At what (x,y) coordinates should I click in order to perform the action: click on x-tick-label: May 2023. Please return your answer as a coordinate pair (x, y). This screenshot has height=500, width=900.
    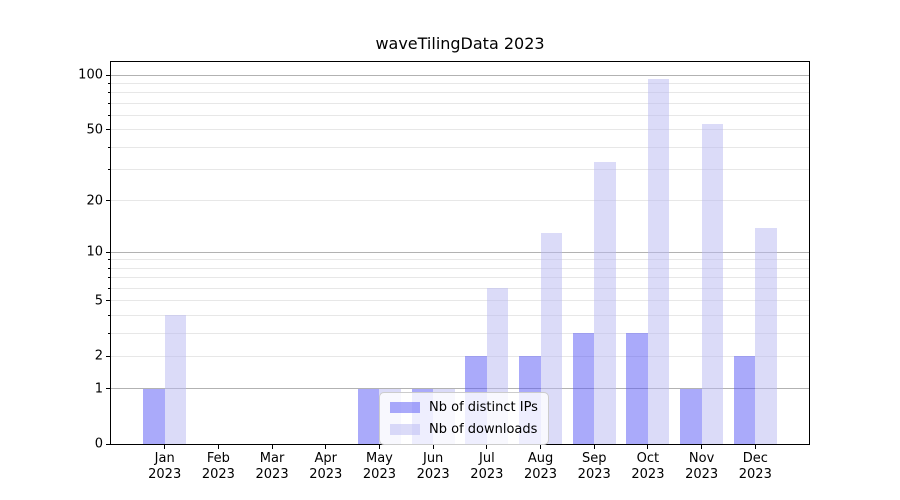
    Looking at the image, I should click on (379, 467).